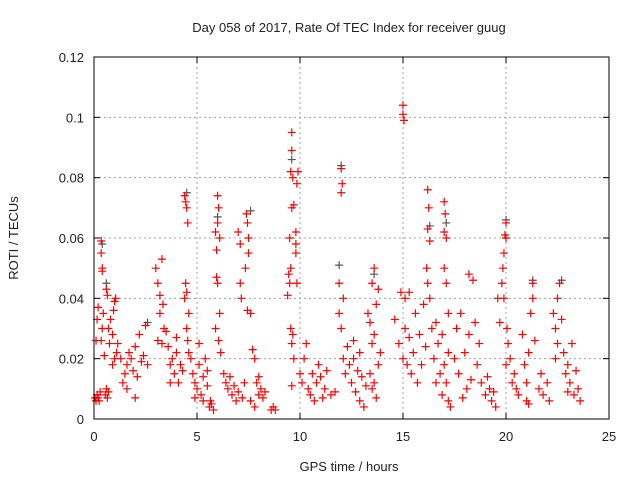 This screenshot has height=485, width=640. Describe the element at coordinates (71, 238) in the screenshot. I see `y-tick-label: 0.06` at that location.